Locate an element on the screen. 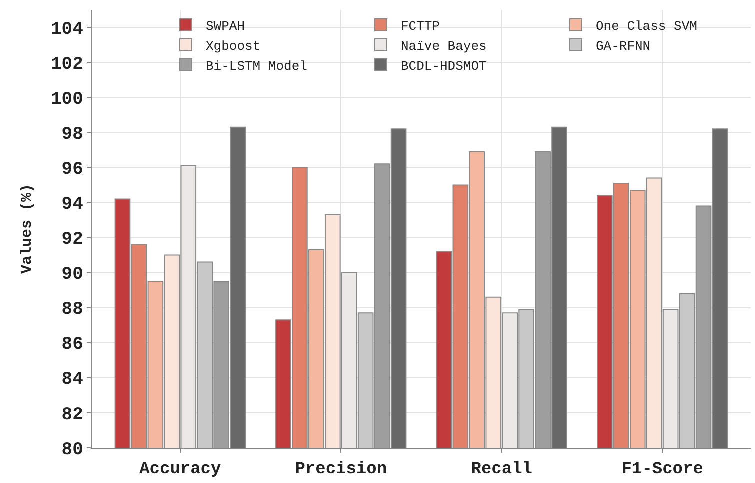 This screenshot has width=755, height=483. x-tick-label: Recall is located at coordinates (501, 470).